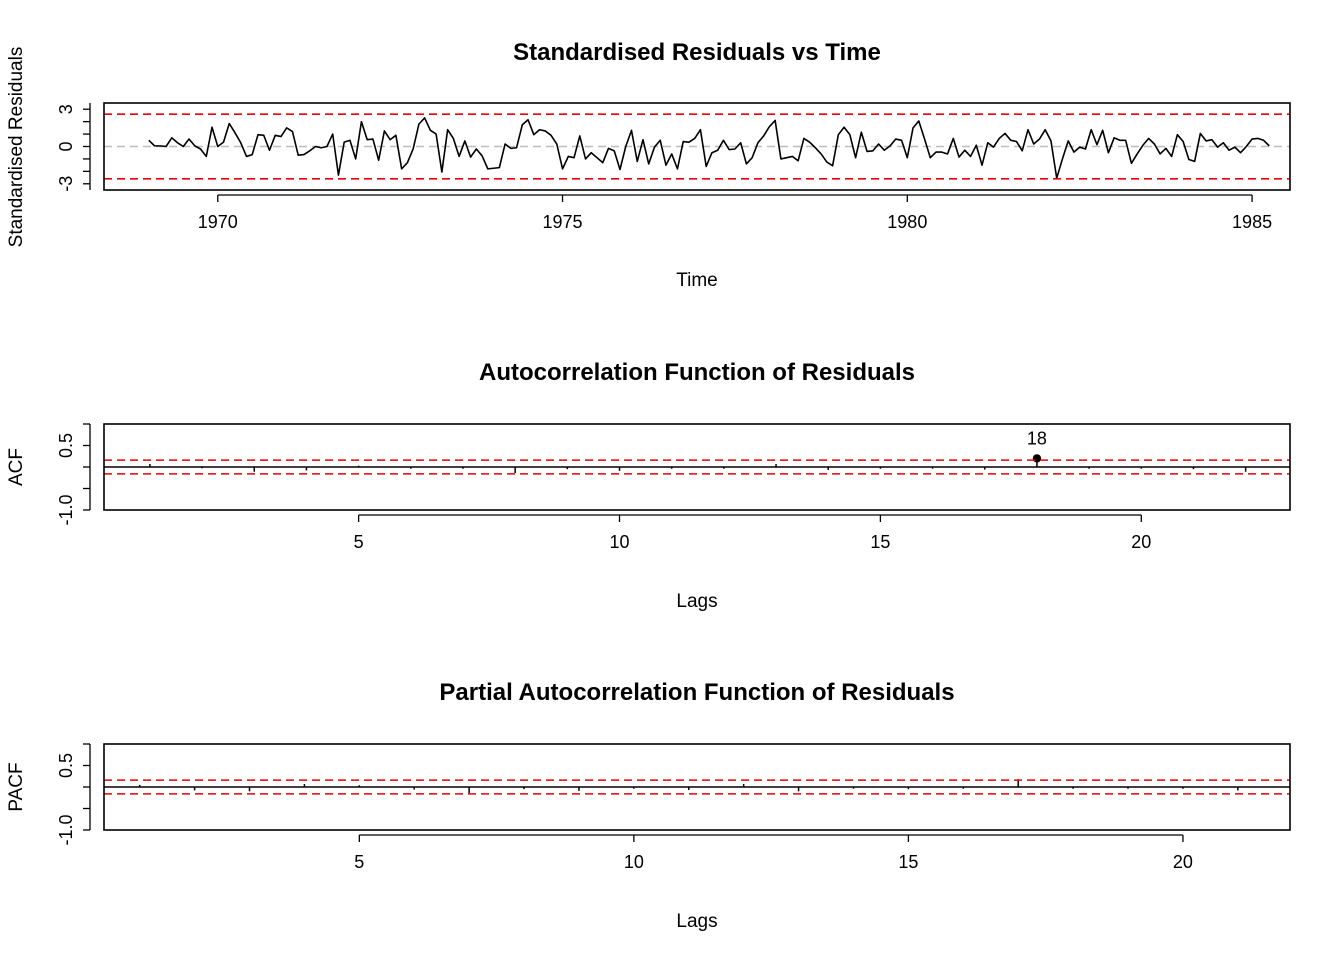 Image resolution: width=1344 pixels, height=960 pixels. Describe the element at coordinates (697, 787) in the screenshot. I see `pacf-plot-frame` at that location.